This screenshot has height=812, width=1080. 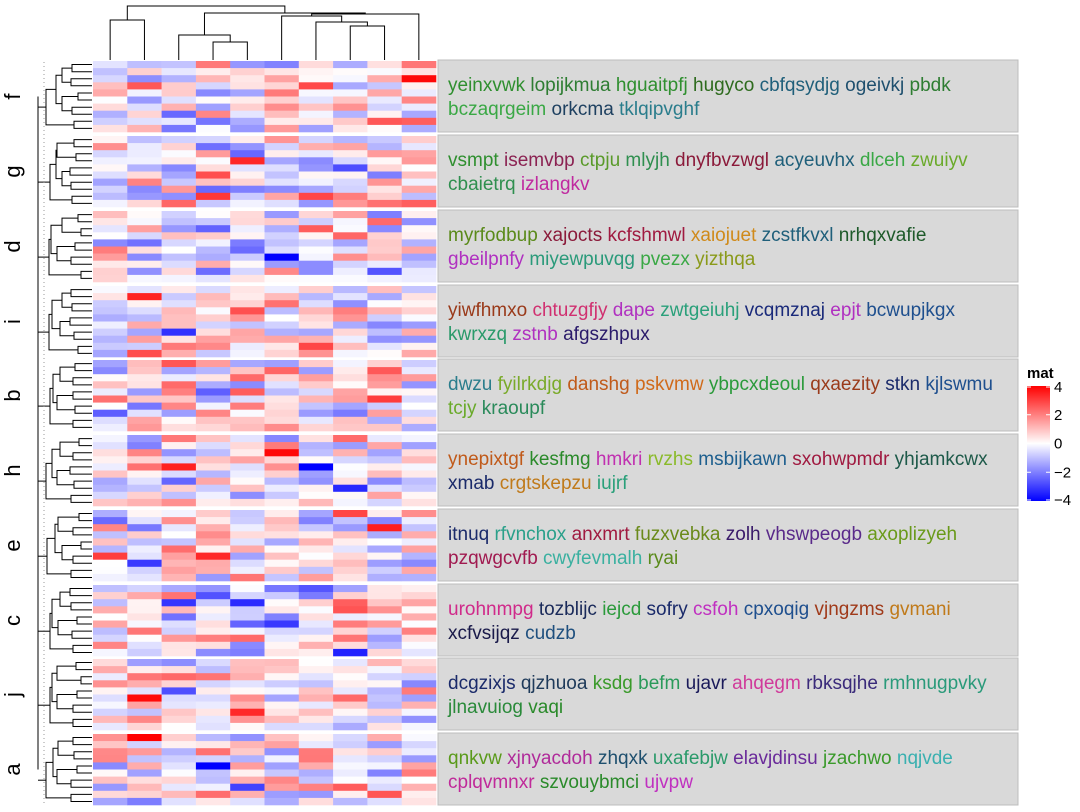 What do you see at coordinates (620, 758) in the screenshot?
I see `word: zhqxk` at bounding box center [620, 758].